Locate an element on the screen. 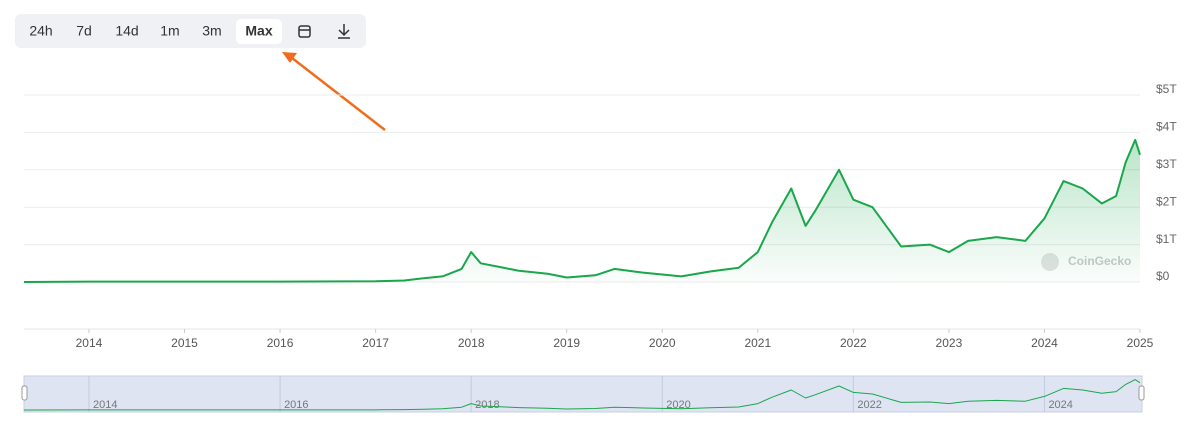  navigator is located at coordinates (583, 394).